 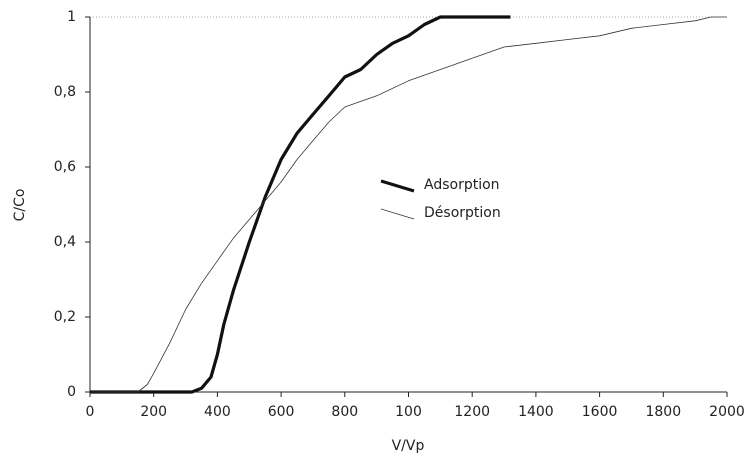 I want to click on legend-label: Adsorption, so click(x=462, y=185).